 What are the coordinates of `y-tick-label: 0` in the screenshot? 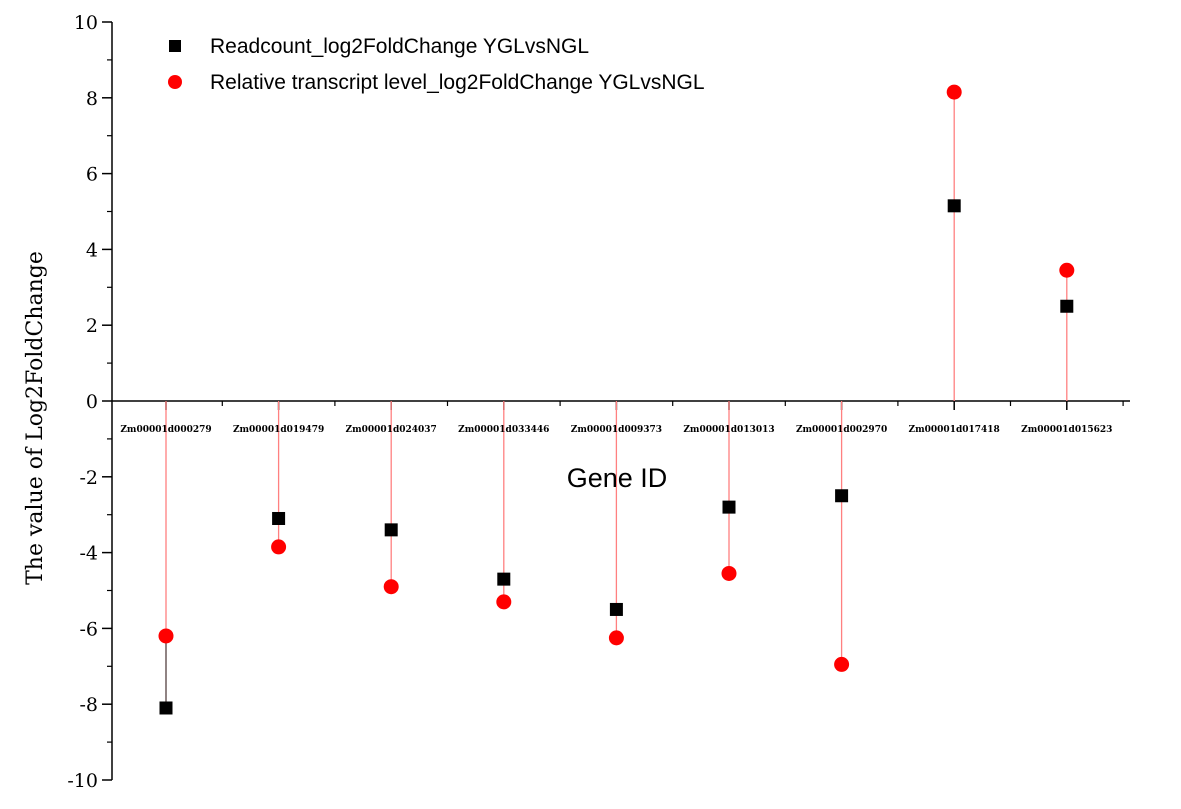 It's located at (92, 402).